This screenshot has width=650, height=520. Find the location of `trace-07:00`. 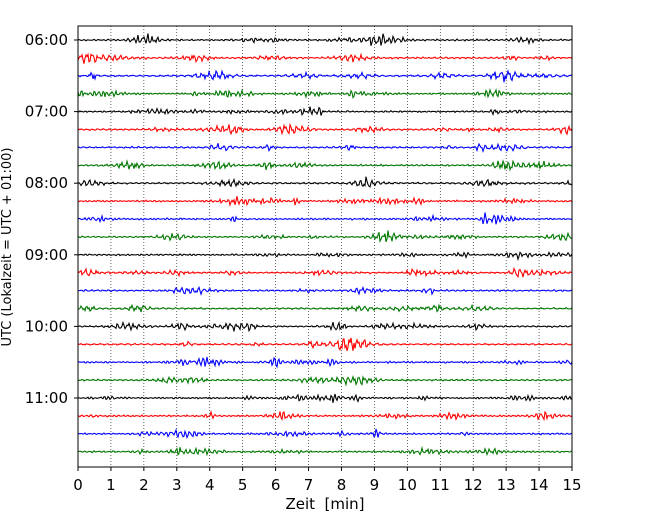

trace-07:00 is located at coordinates (325, 111).